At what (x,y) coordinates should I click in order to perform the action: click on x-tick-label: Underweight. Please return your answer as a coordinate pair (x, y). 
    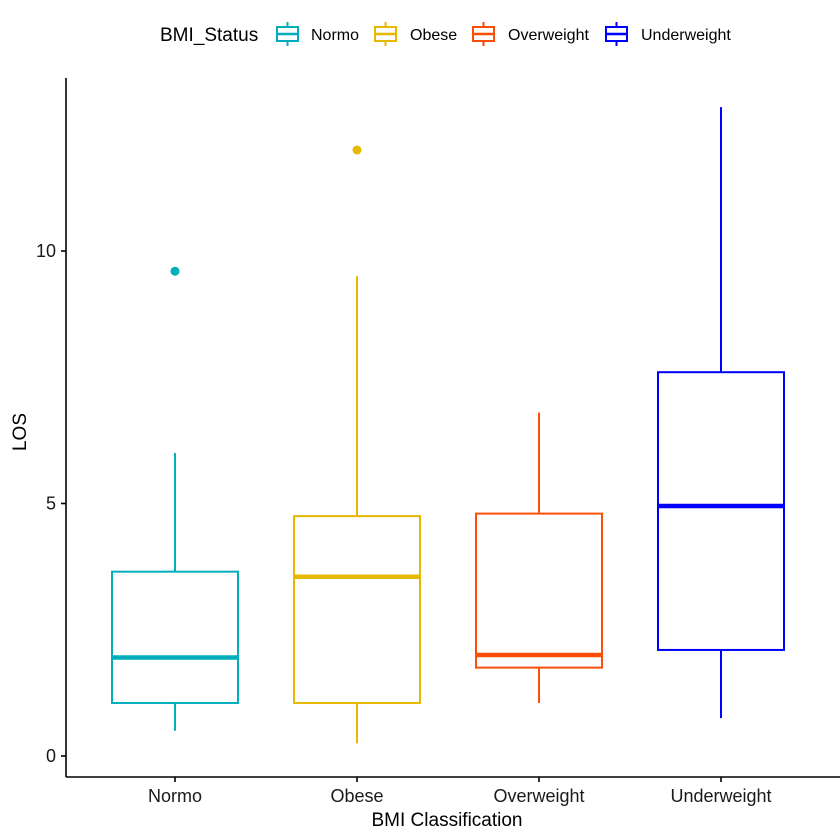
    Looking at the image, I should click on (720, 796).